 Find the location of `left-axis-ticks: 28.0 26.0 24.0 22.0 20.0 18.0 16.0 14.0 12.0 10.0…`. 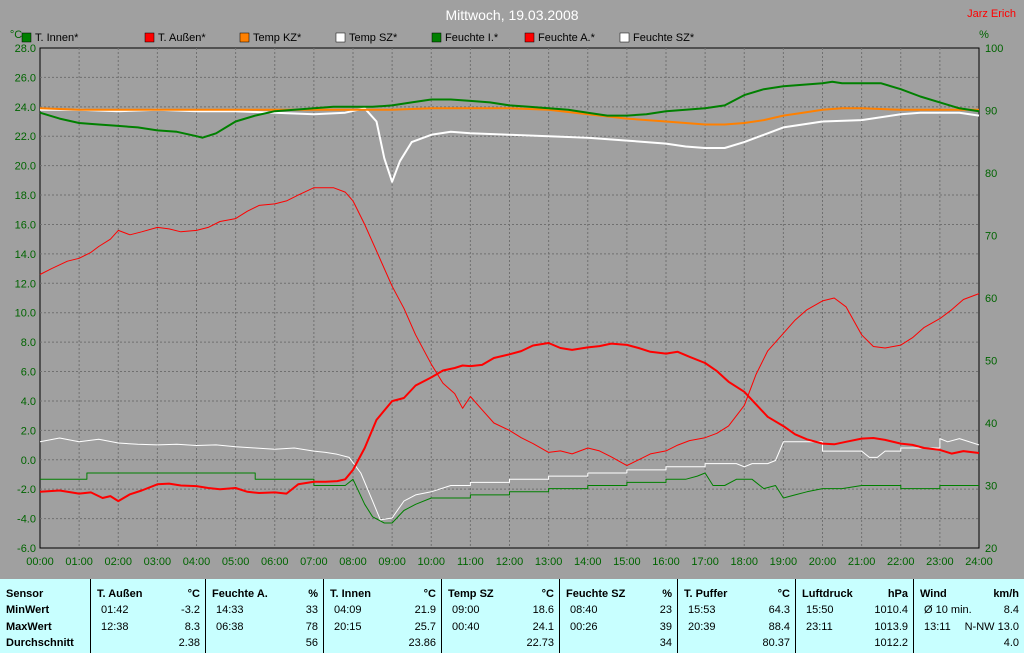

left-axis-ticks: 28.0 26.0 24.0 22.0 20.0 18.0 16.0 14.0 12.0 10.0… is located at coordinates (25, 299).